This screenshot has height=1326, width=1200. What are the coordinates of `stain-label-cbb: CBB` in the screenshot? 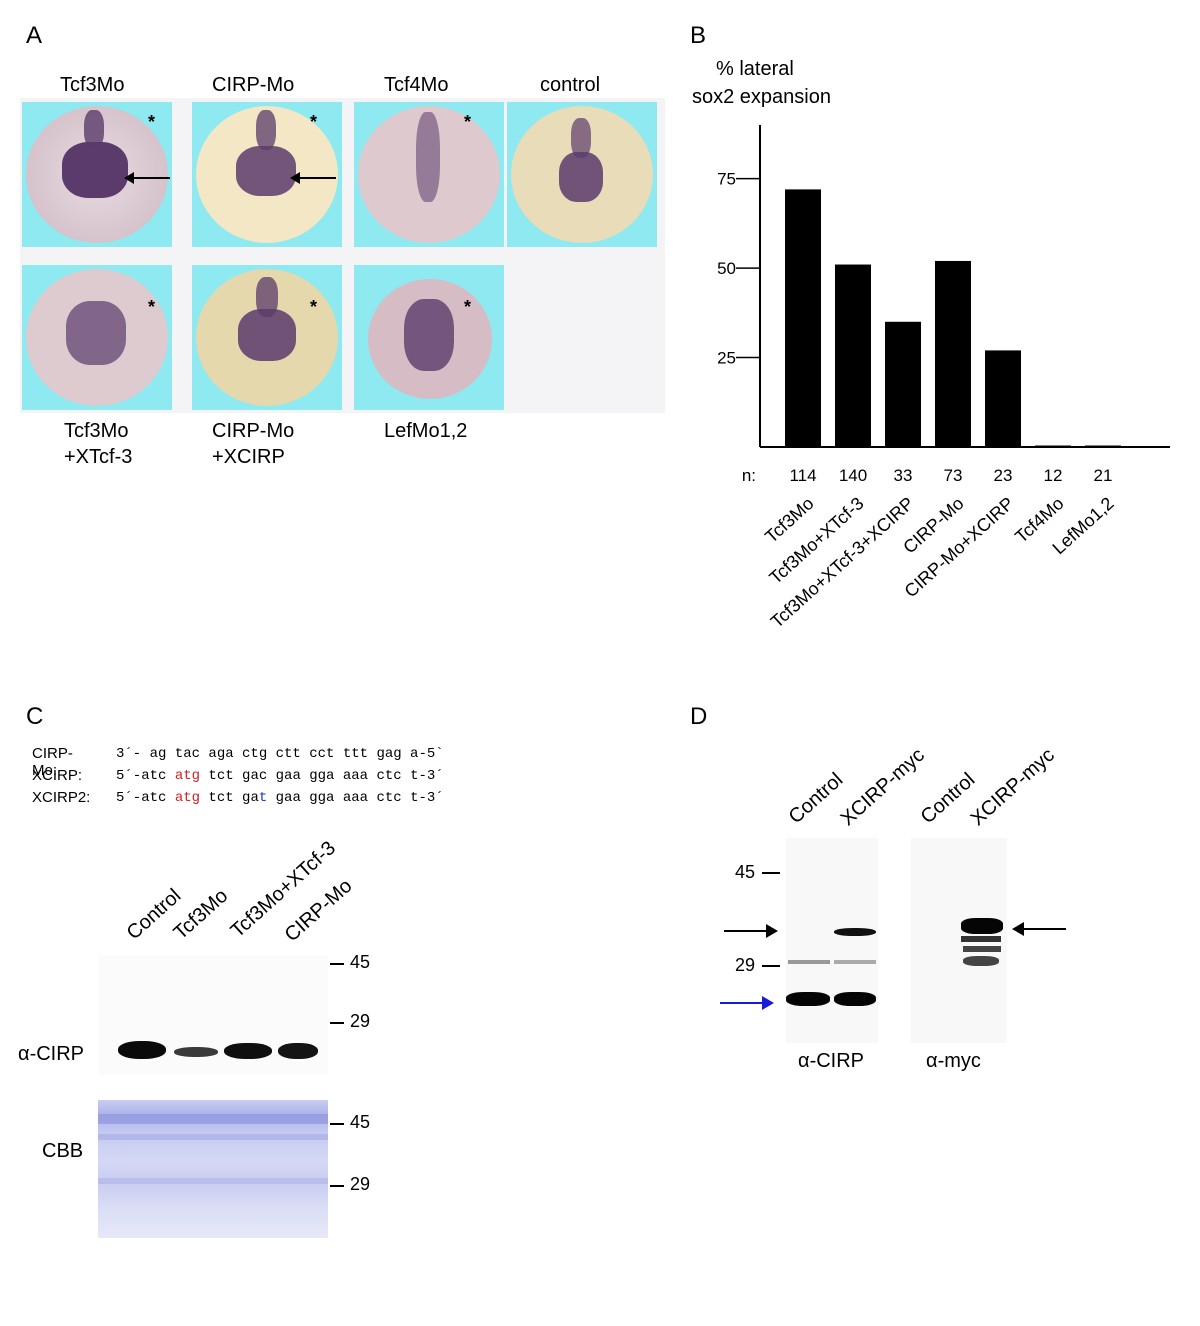 It's located at (63, 1151).